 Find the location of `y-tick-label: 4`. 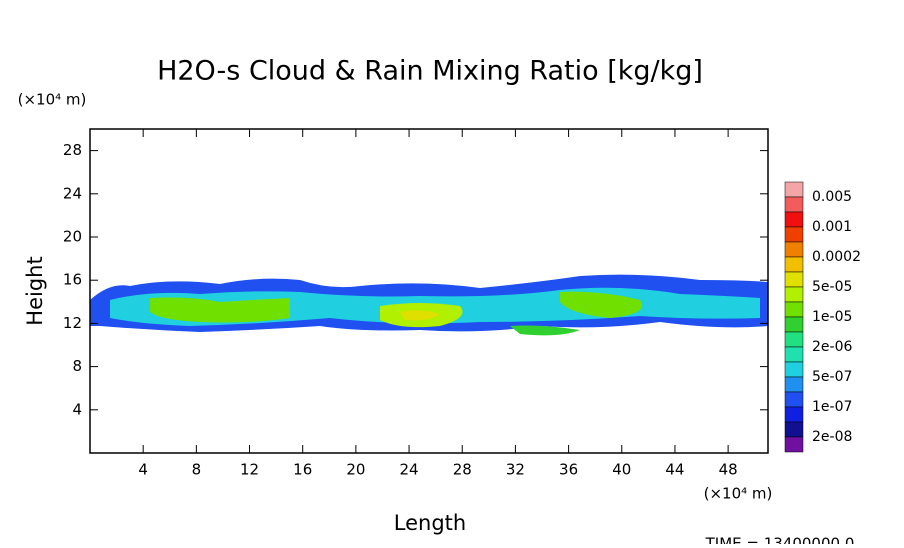

y-tick-label: 4 is located at coordinates (77, 409).